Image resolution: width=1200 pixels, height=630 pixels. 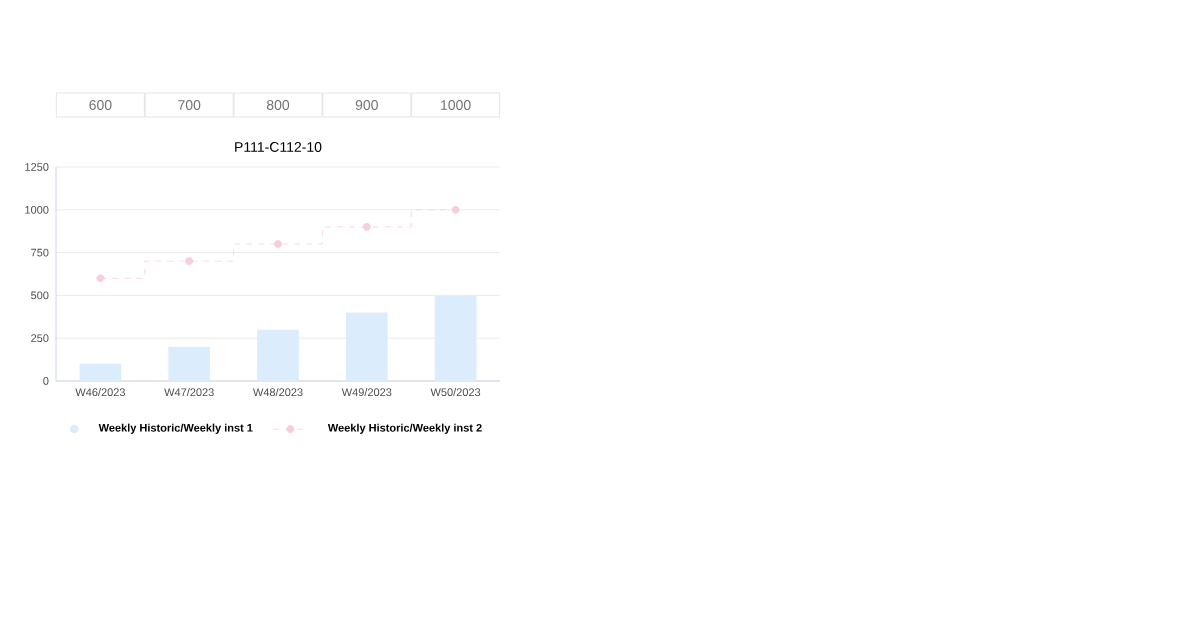 I want to click on x-tick-label: W50/2023, so click(x=455, y=392).